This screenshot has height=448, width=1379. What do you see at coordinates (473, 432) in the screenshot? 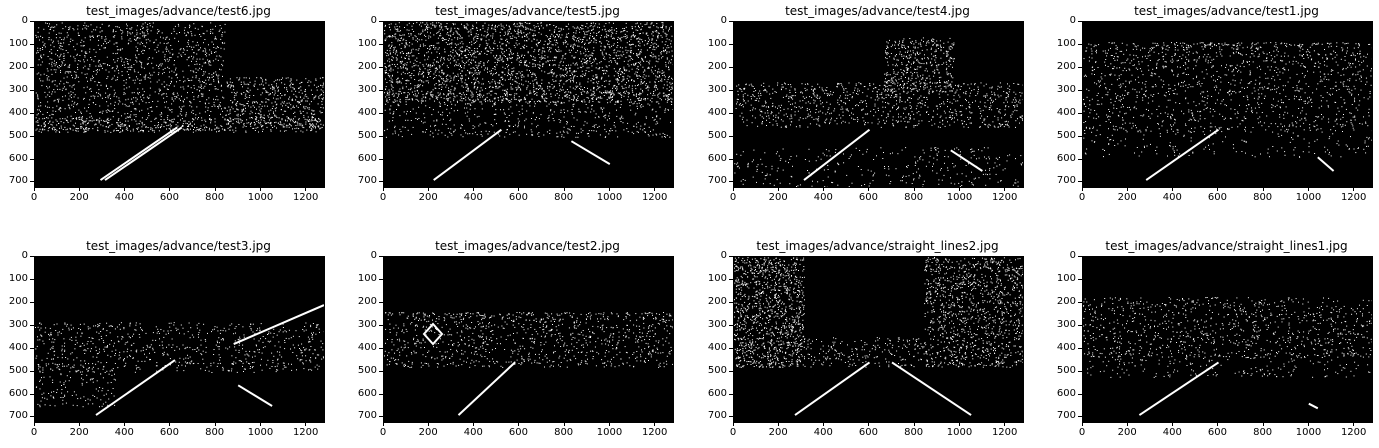
I see `x-tick-label: 400` at bounding box center [473, 432].